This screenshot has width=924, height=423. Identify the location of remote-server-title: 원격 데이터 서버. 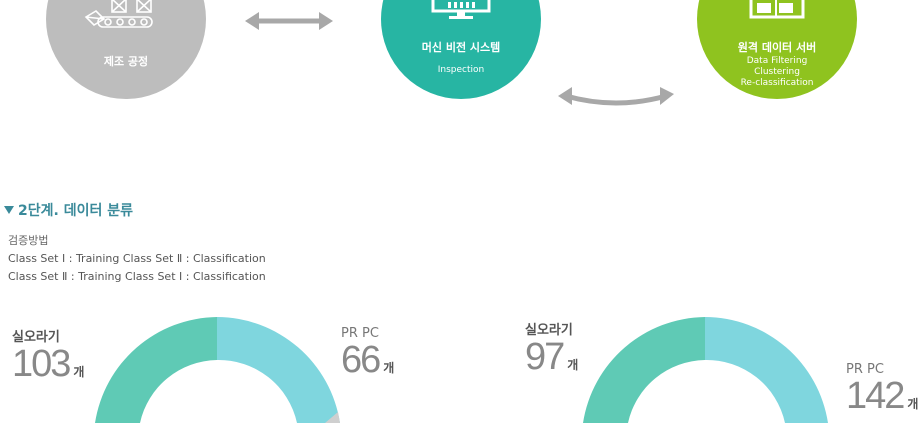
(777, 47).